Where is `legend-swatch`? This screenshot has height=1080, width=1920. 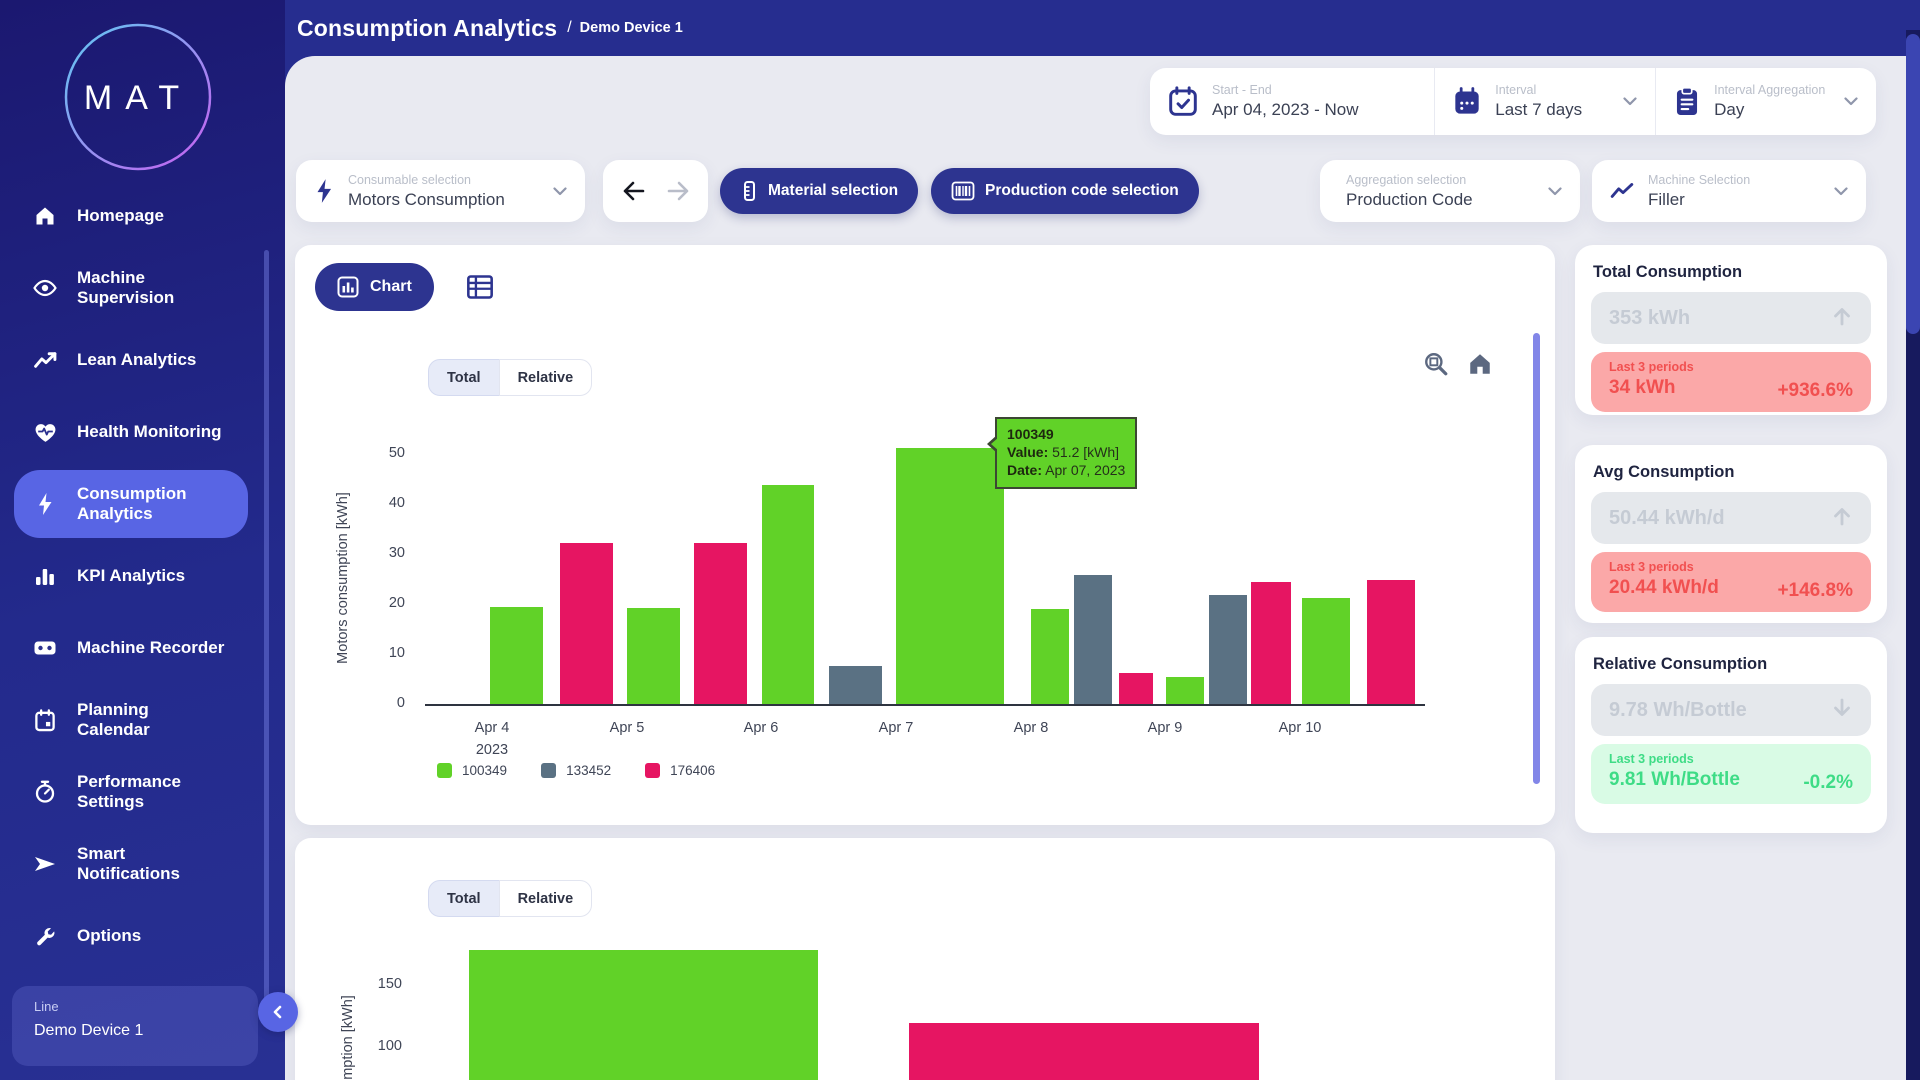
legend-swatch is located at coordinates (653, 770).